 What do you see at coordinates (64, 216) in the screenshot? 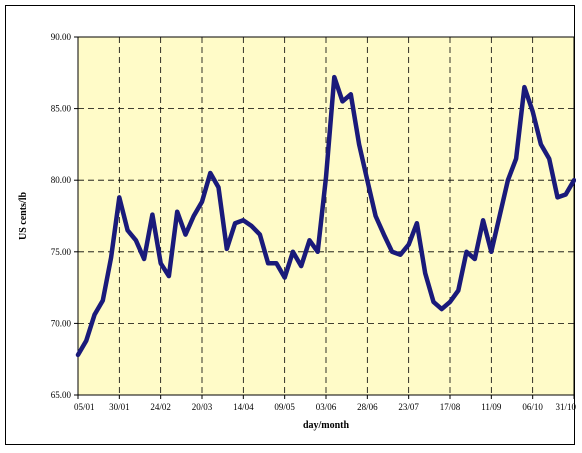
I see `y-axis-ticks: 65.00 70.00 75.00 80.00 85.00 90.00` at bounding box center [64, 216].